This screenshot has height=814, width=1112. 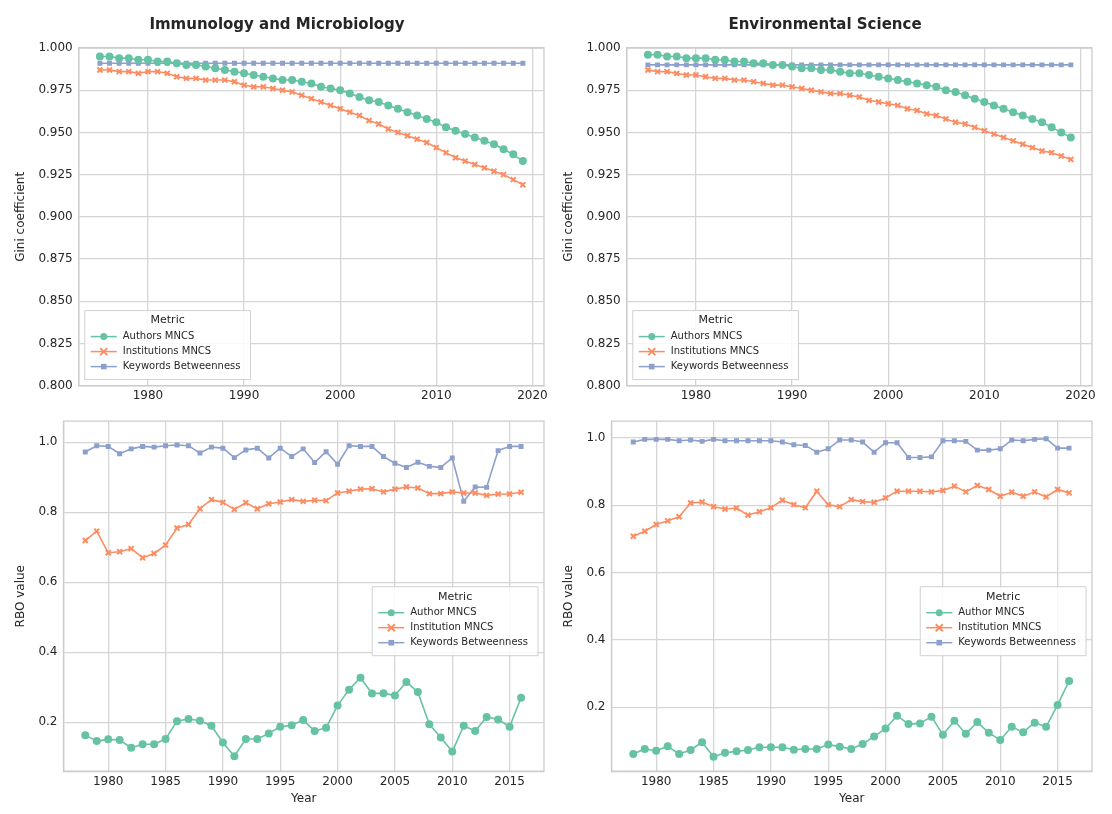 I want to click on y-tick-label: 0.2, so click(x=596, y=706).